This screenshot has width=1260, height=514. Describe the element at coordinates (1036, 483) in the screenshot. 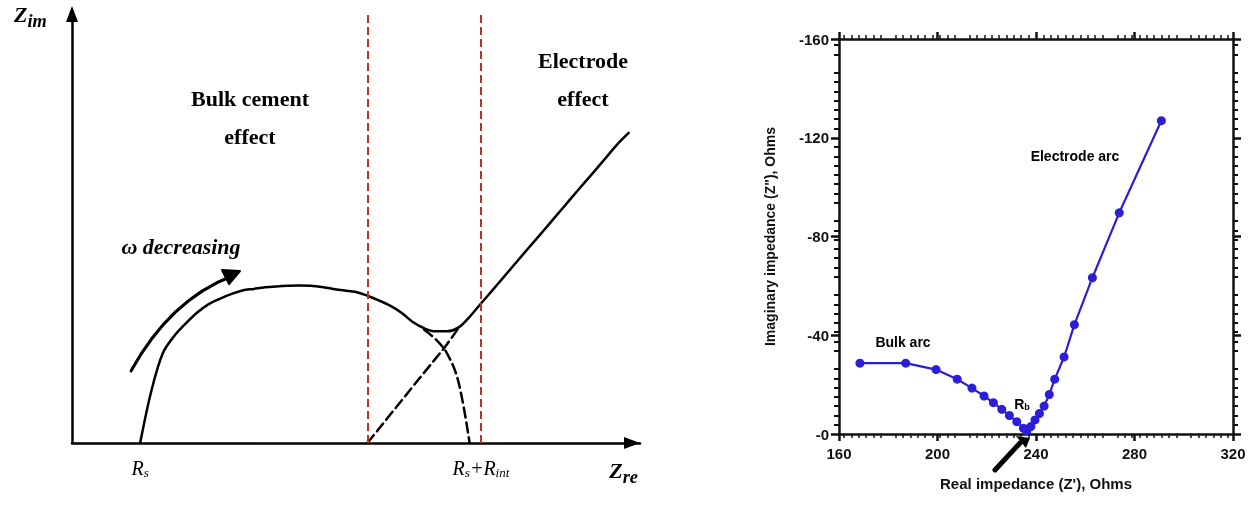

I see `x-axis-title: Real impedance (Z'), Ohms` at that location.